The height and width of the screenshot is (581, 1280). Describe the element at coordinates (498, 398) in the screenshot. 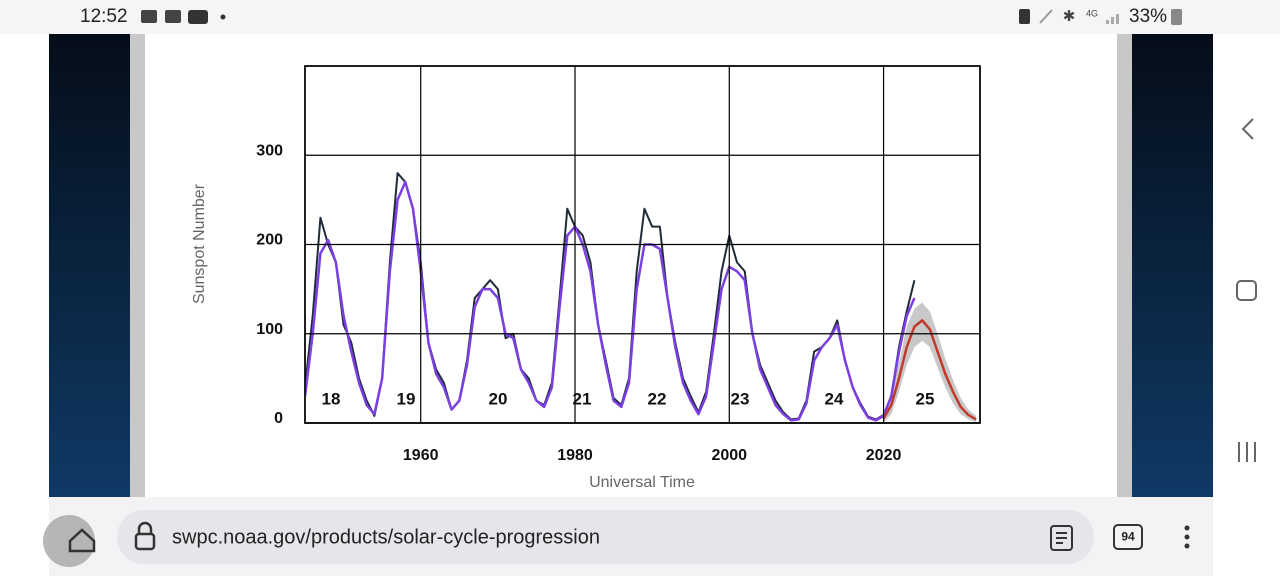

I see `cycle-label: 20` at that location.